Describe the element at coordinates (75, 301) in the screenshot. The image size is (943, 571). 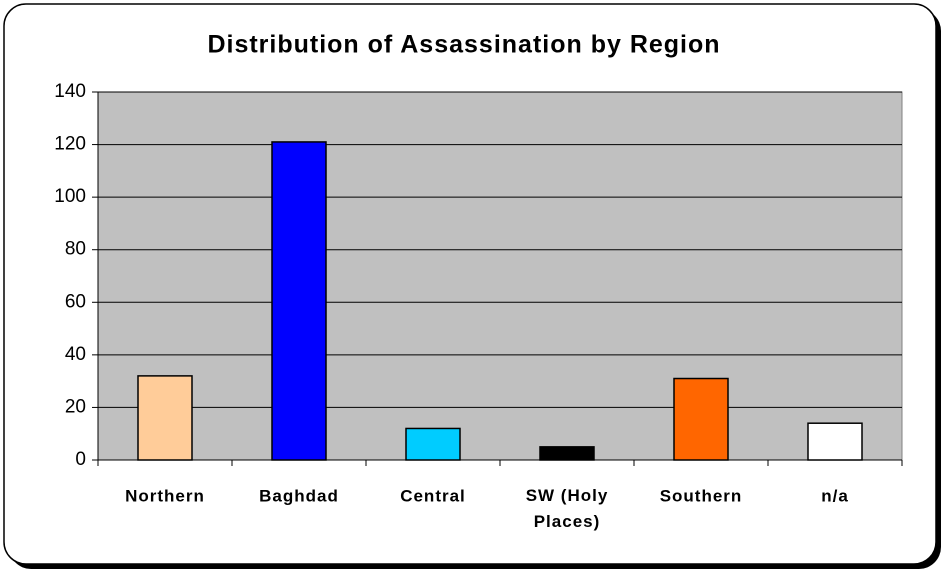
I see `y-tick-label: 60` at that location.